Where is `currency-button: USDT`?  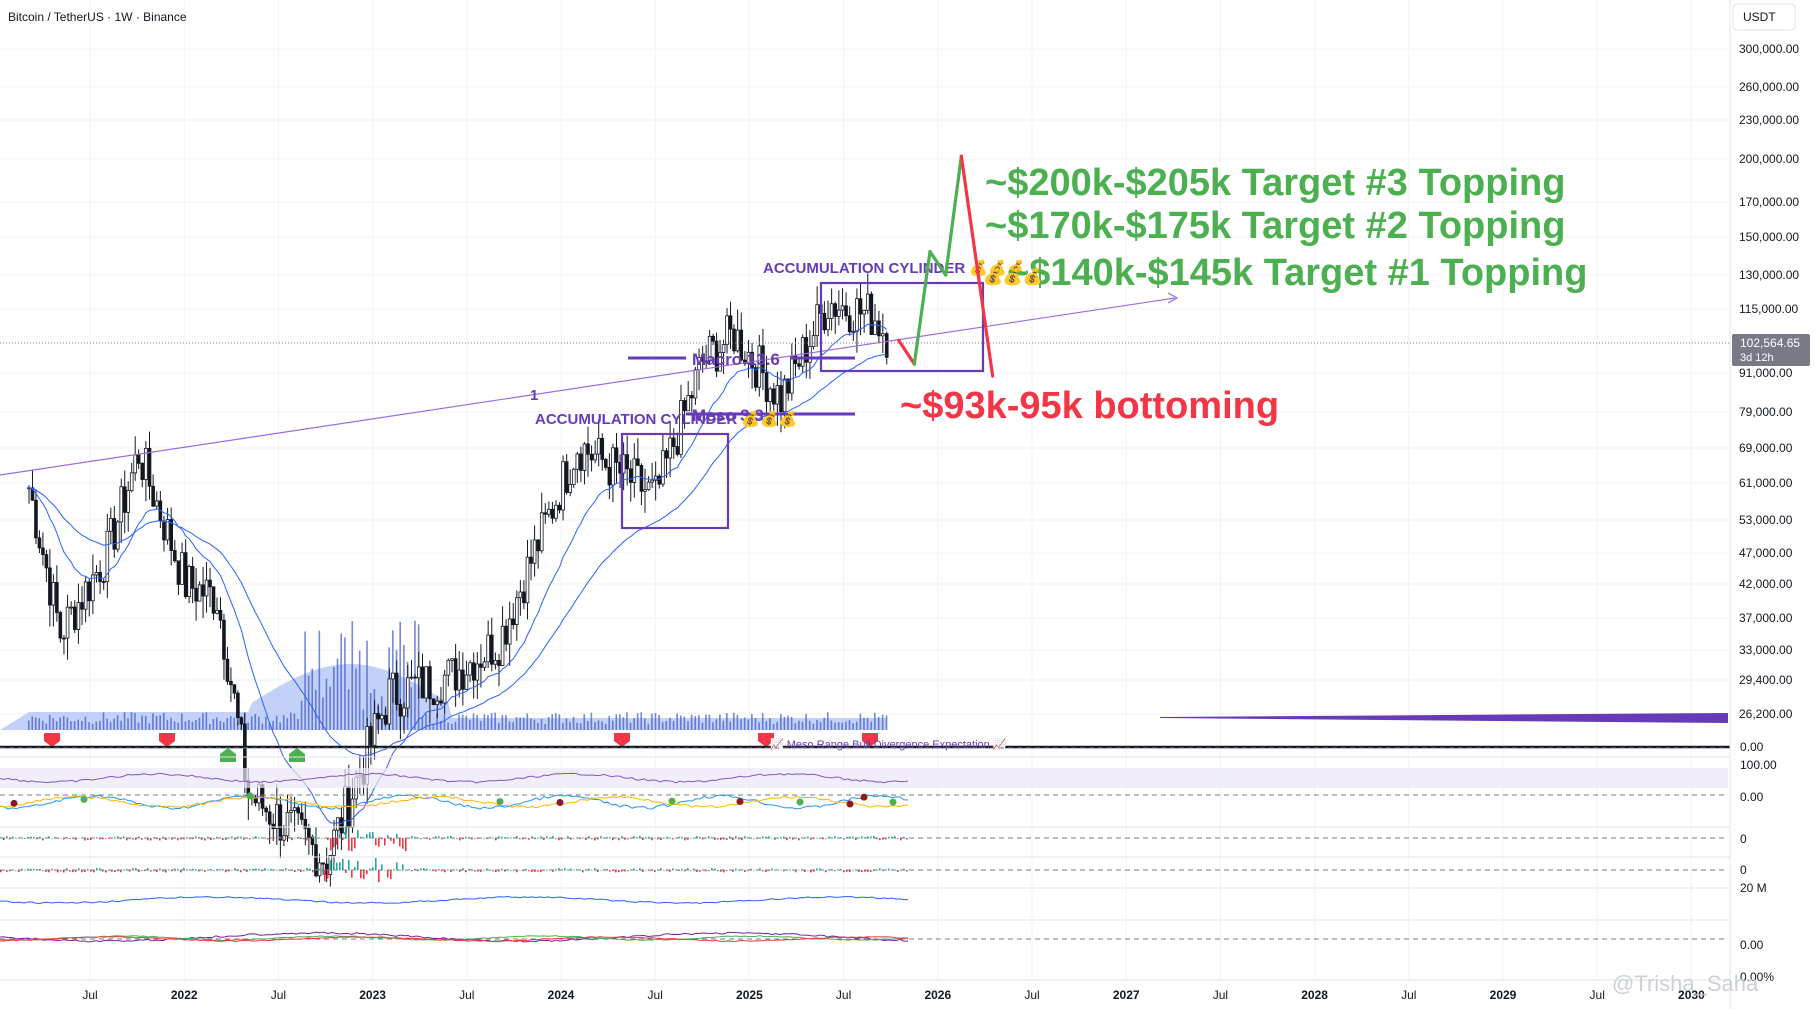 currency-button: USDT is located at coordinates (1764, 17).